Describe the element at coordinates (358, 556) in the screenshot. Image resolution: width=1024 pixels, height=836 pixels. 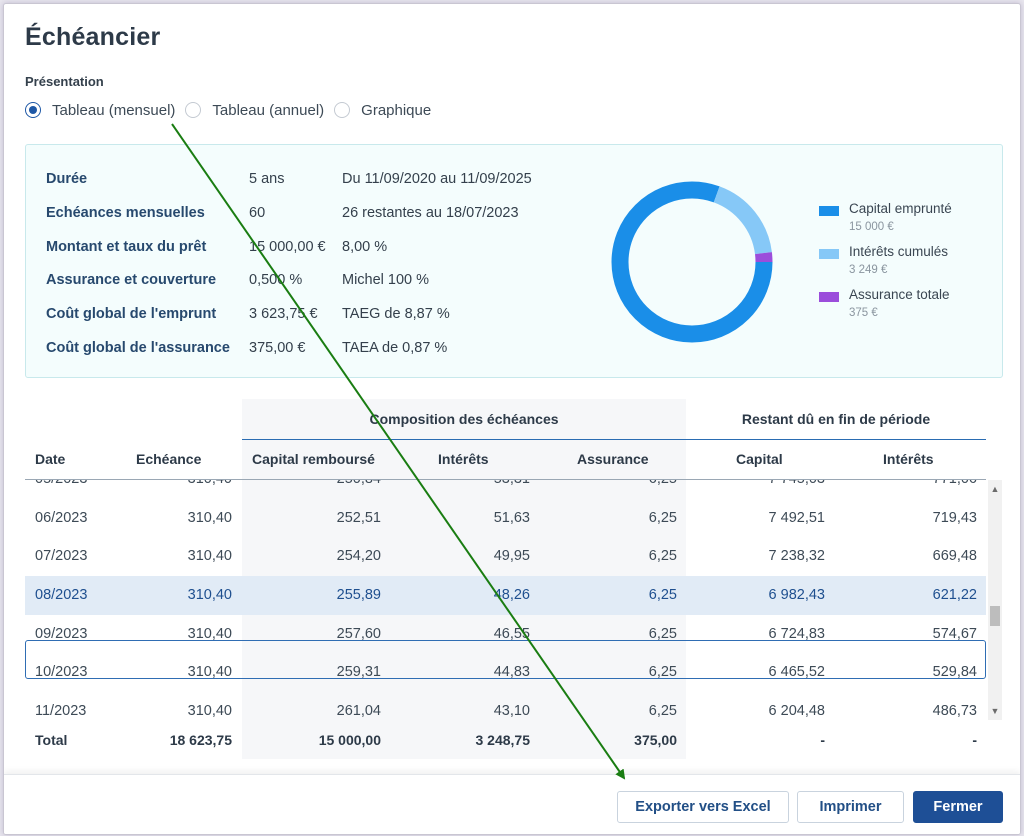
I see `cell-capital-rembourse: 254,20` at that location.